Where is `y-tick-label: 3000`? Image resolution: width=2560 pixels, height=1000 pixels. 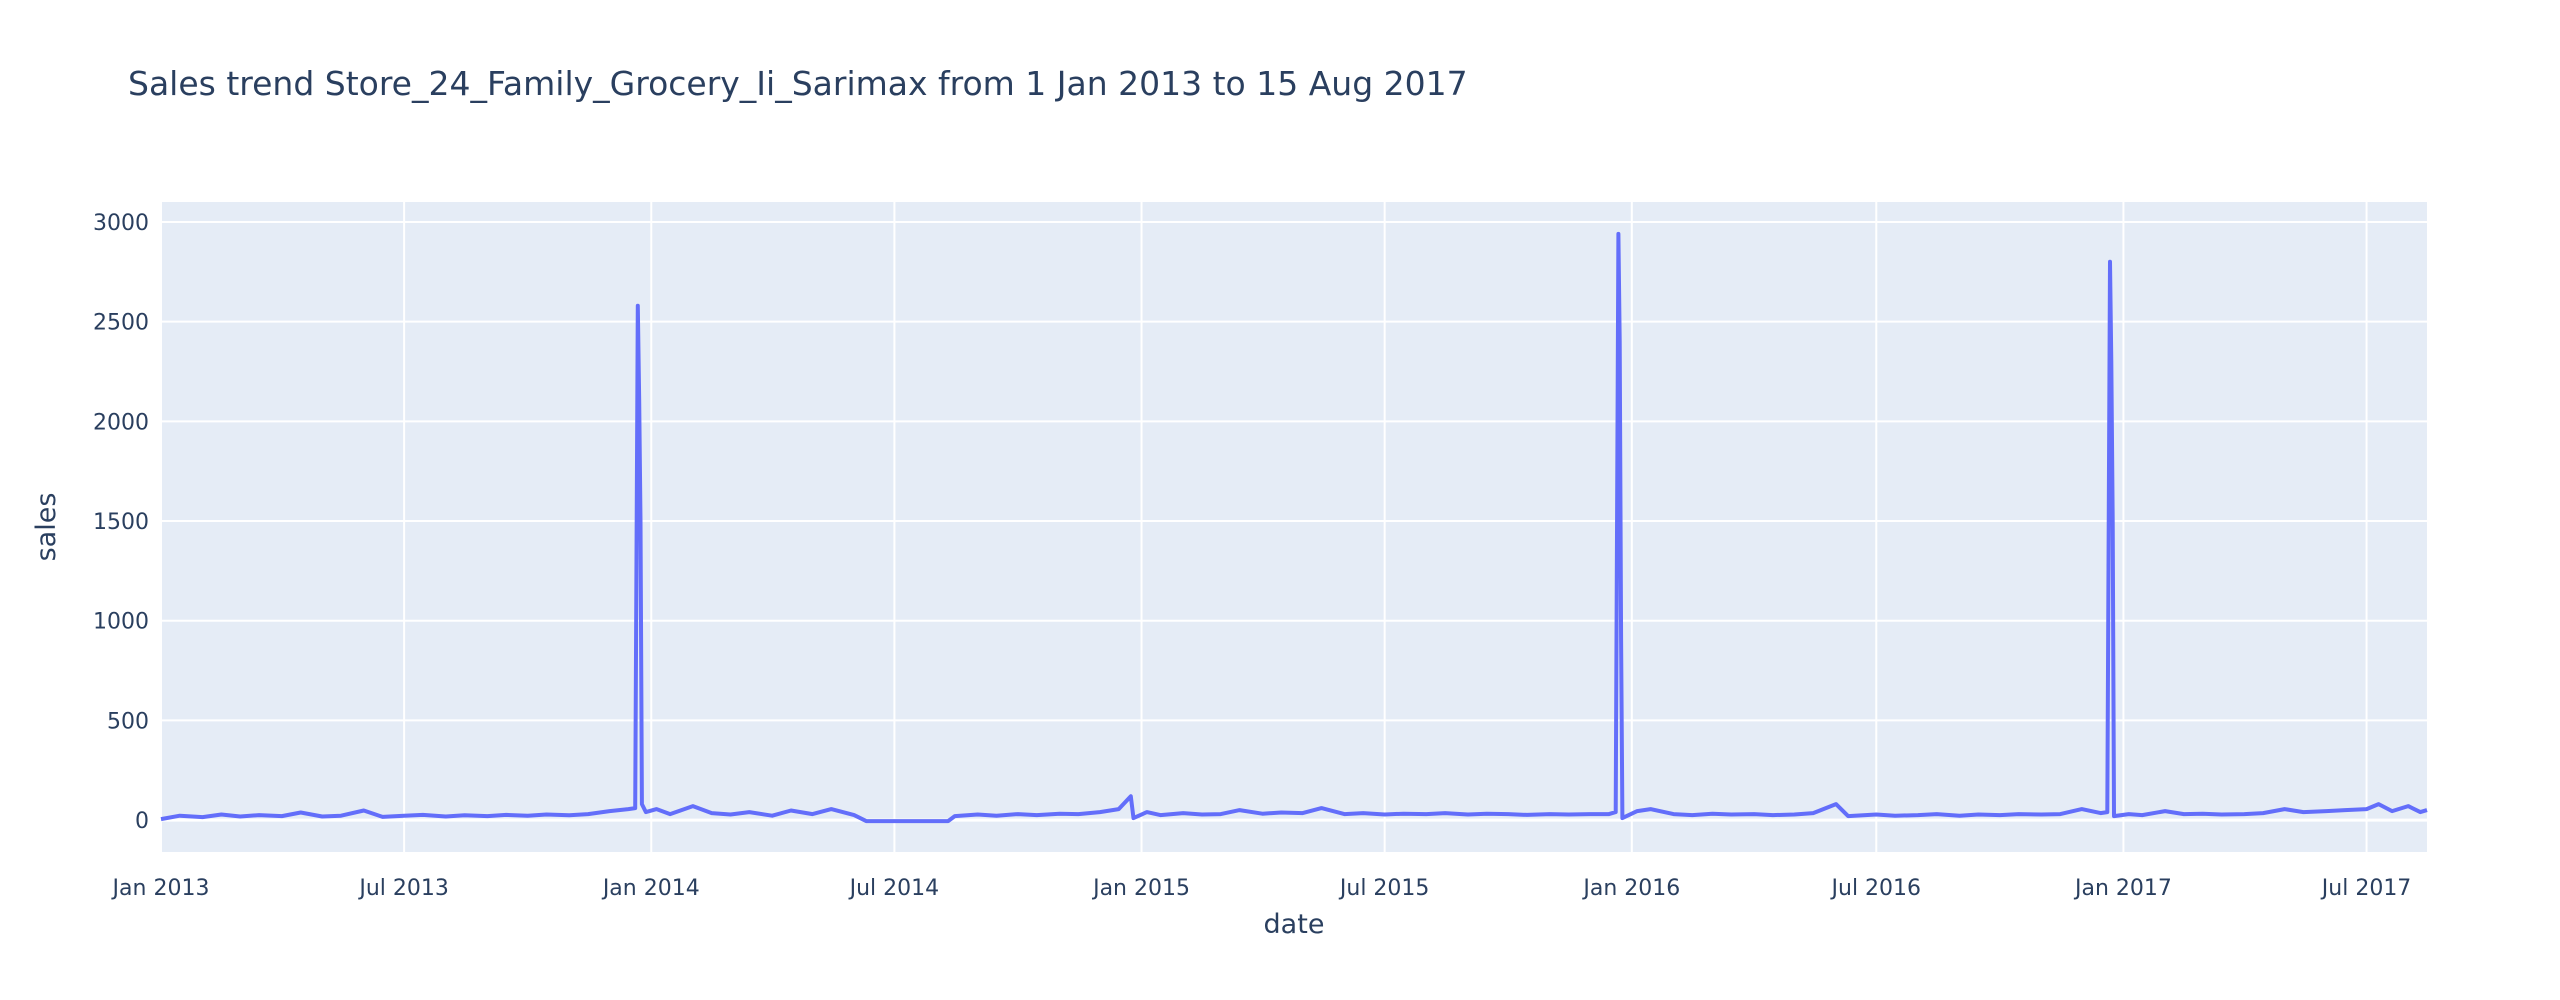
y-tick-label: 3000 is located at coordinates (121, 223).